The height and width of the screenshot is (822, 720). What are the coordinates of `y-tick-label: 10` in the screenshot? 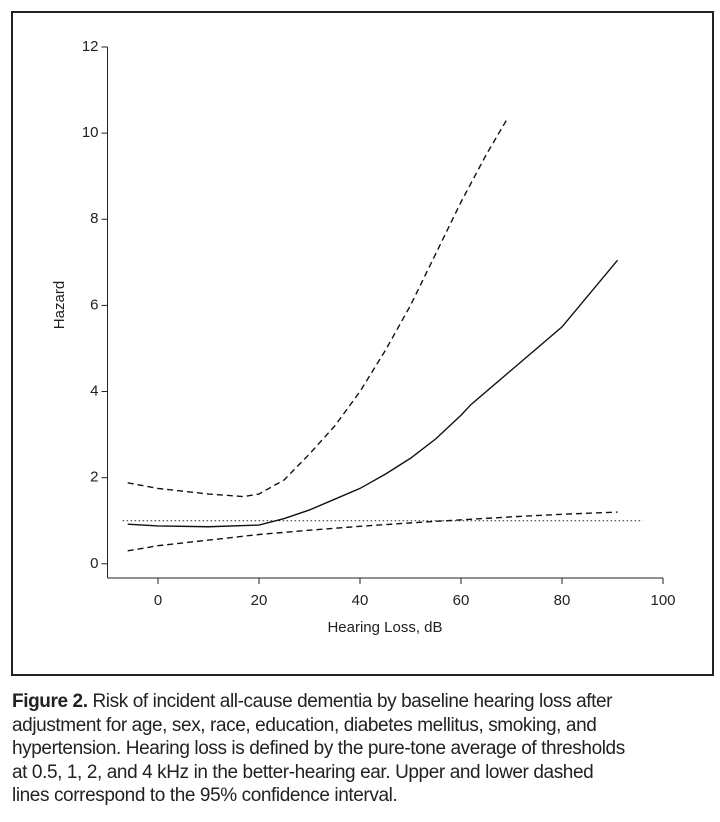 It's located at (90, 132).